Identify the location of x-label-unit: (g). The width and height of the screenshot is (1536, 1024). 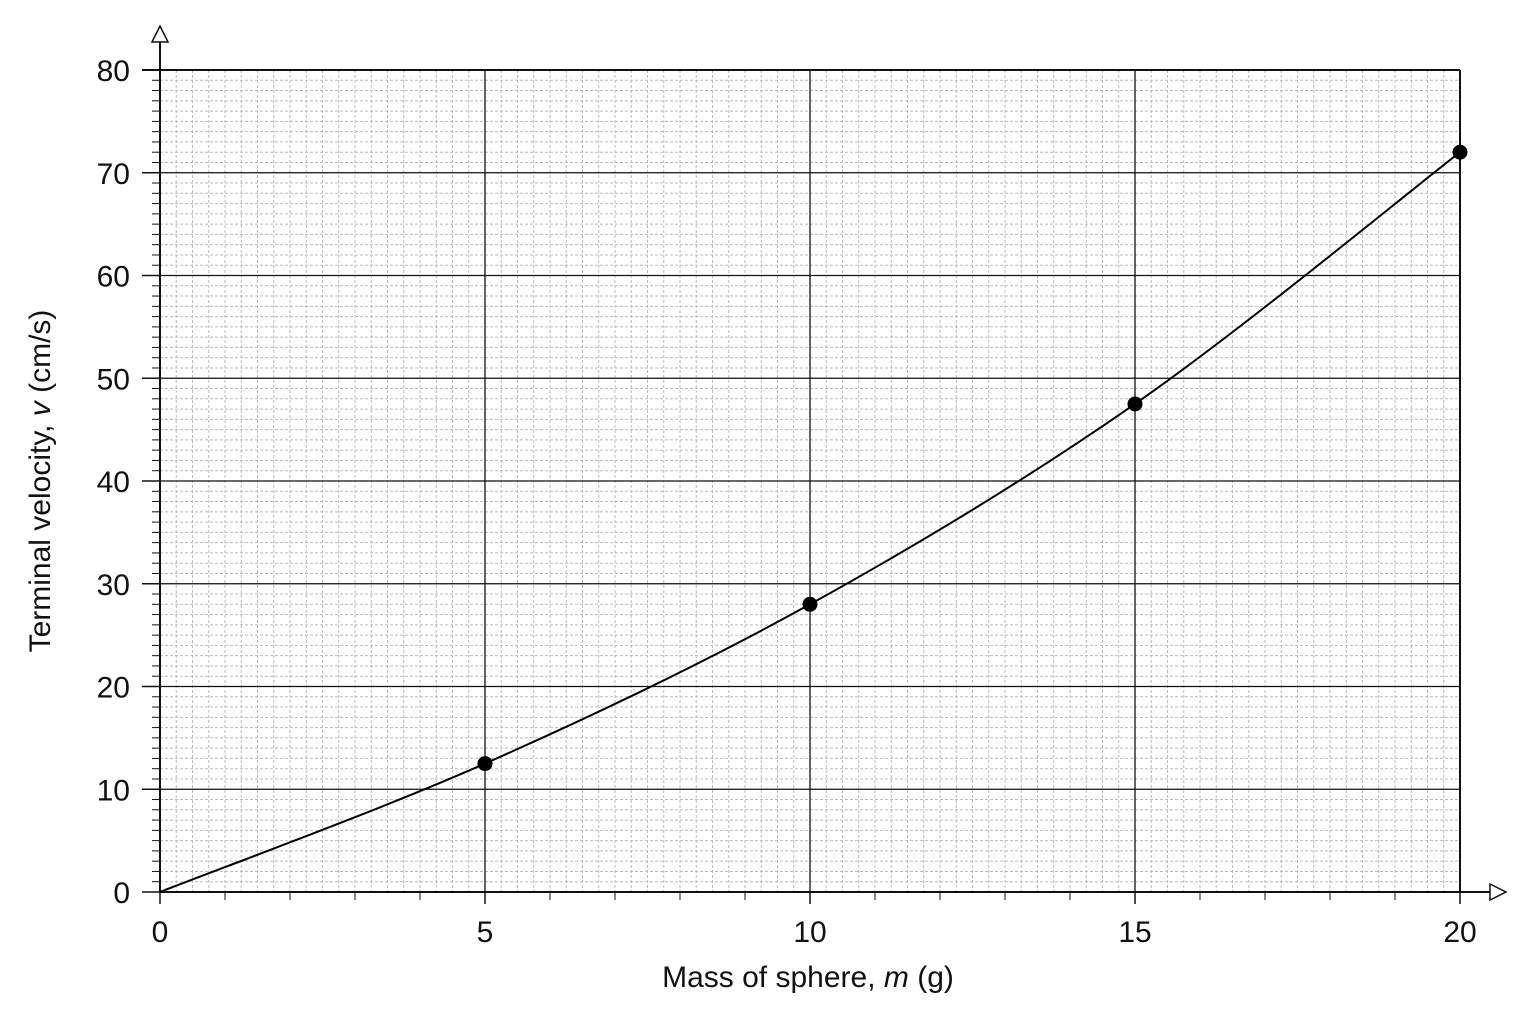
(931, 977).